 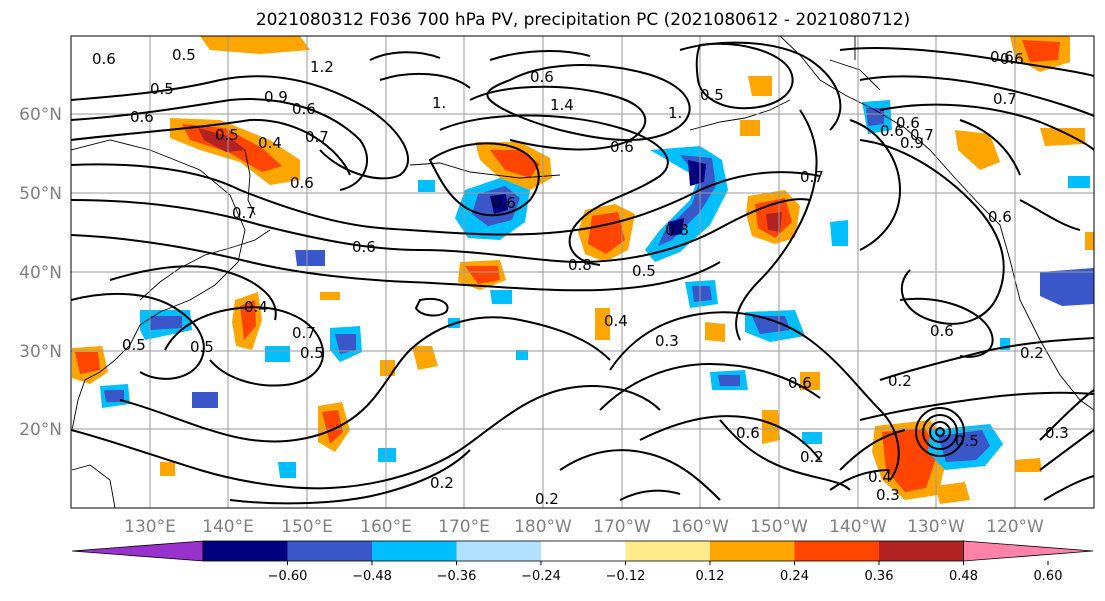 I want to click on lon-label: 160°E, so click(x=386, y=527).